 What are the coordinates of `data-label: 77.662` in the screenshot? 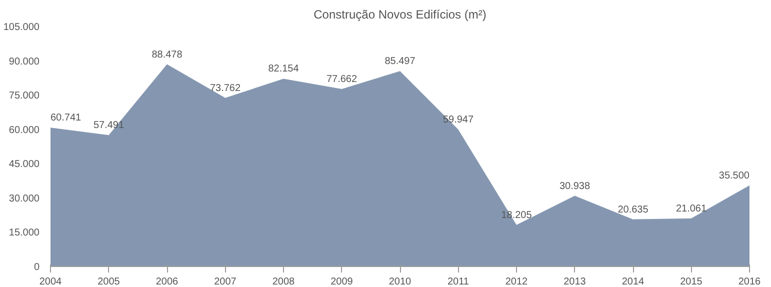 It's located at (342, 79).